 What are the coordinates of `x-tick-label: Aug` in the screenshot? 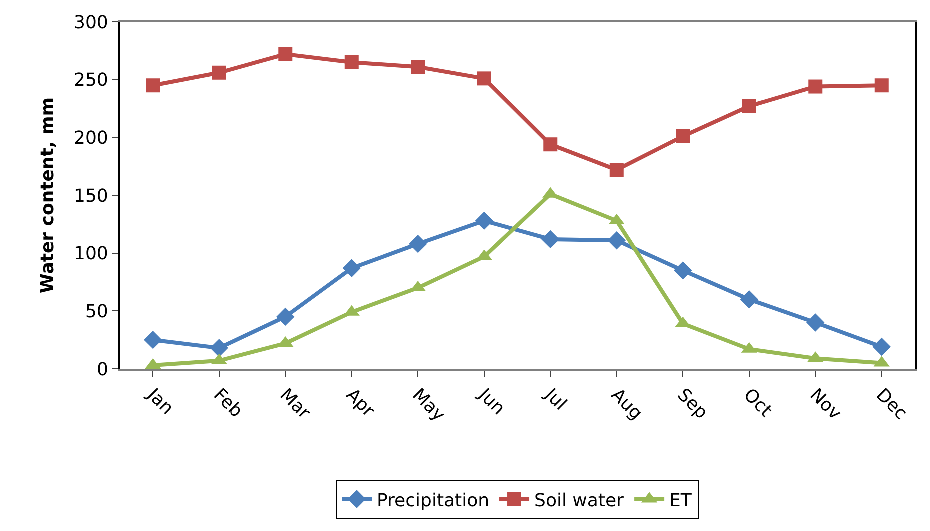 It's located at (626, 404).